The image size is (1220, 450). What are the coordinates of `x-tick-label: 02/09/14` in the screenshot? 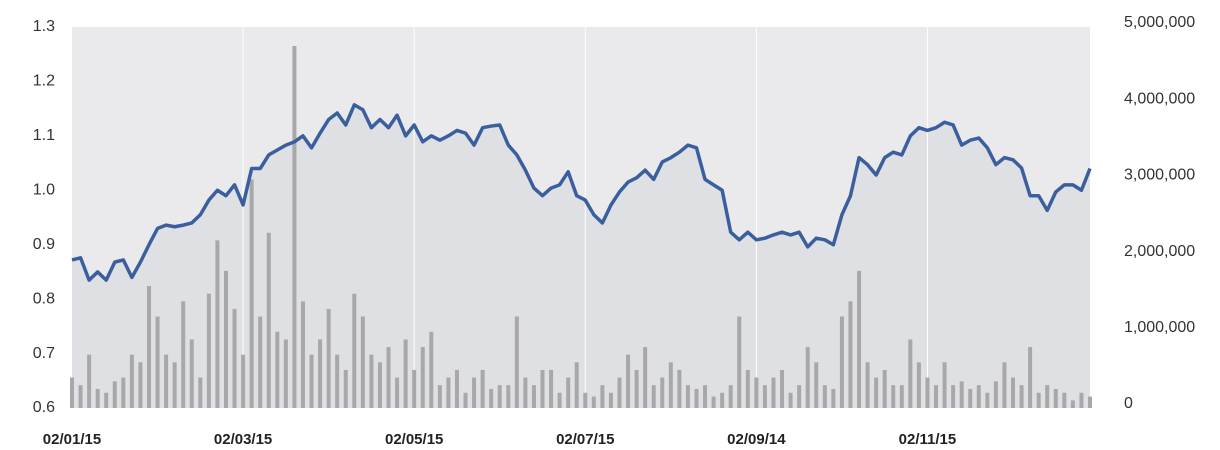 It's located at (756, 439).